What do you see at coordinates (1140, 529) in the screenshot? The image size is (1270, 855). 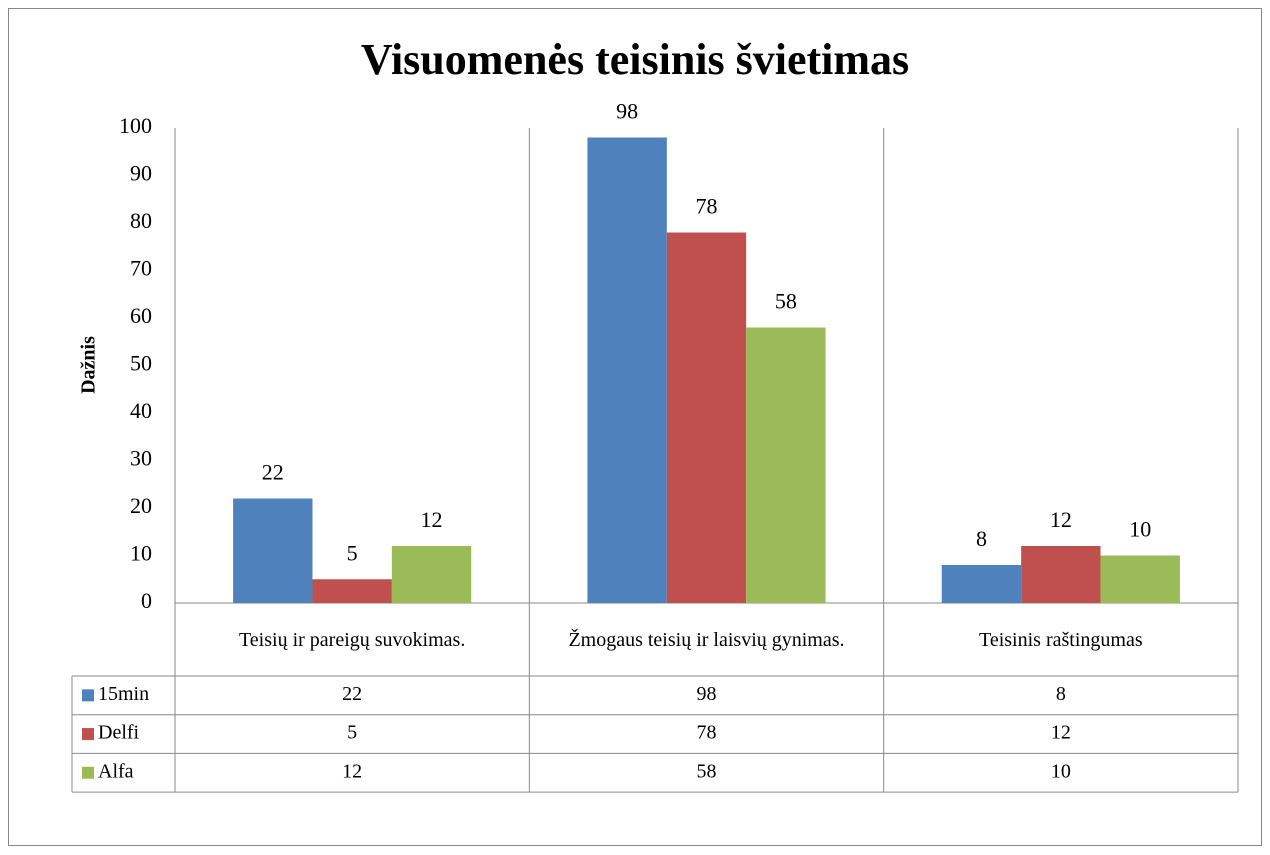 I see `data-label: 10` at bounding box center [1140, 529].